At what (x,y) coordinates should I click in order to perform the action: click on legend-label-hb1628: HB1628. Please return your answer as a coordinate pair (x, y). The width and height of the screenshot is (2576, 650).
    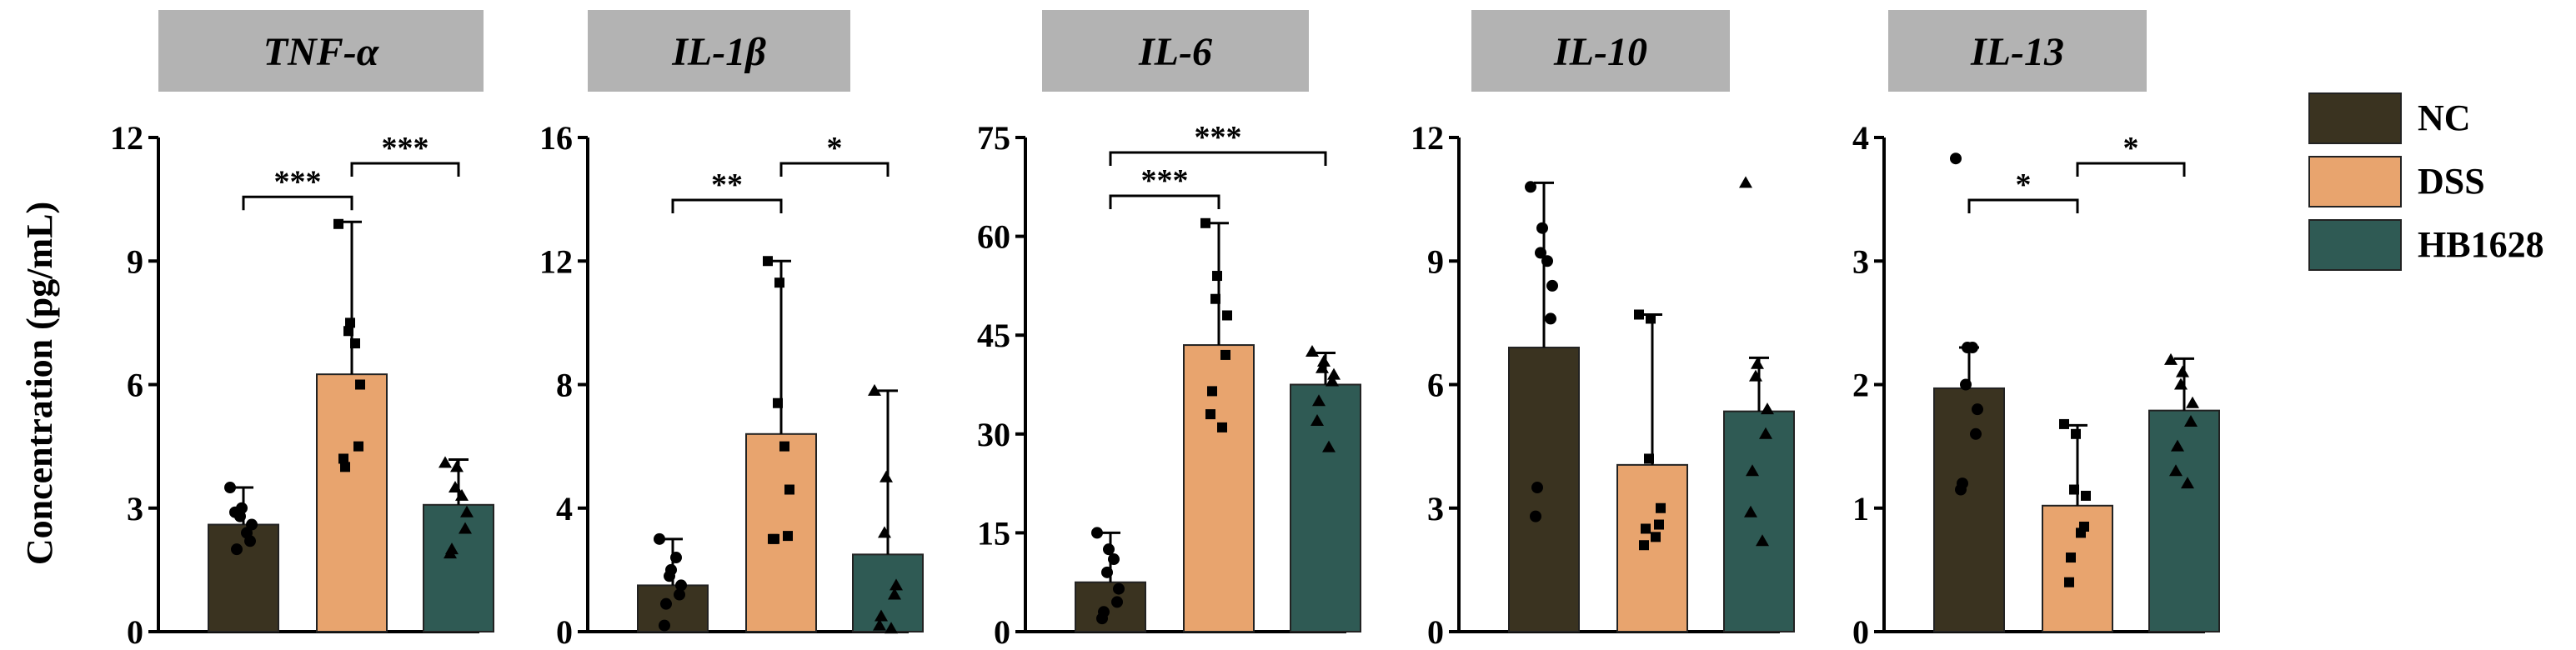
    Looking at the image, I should click on (2481, 244).